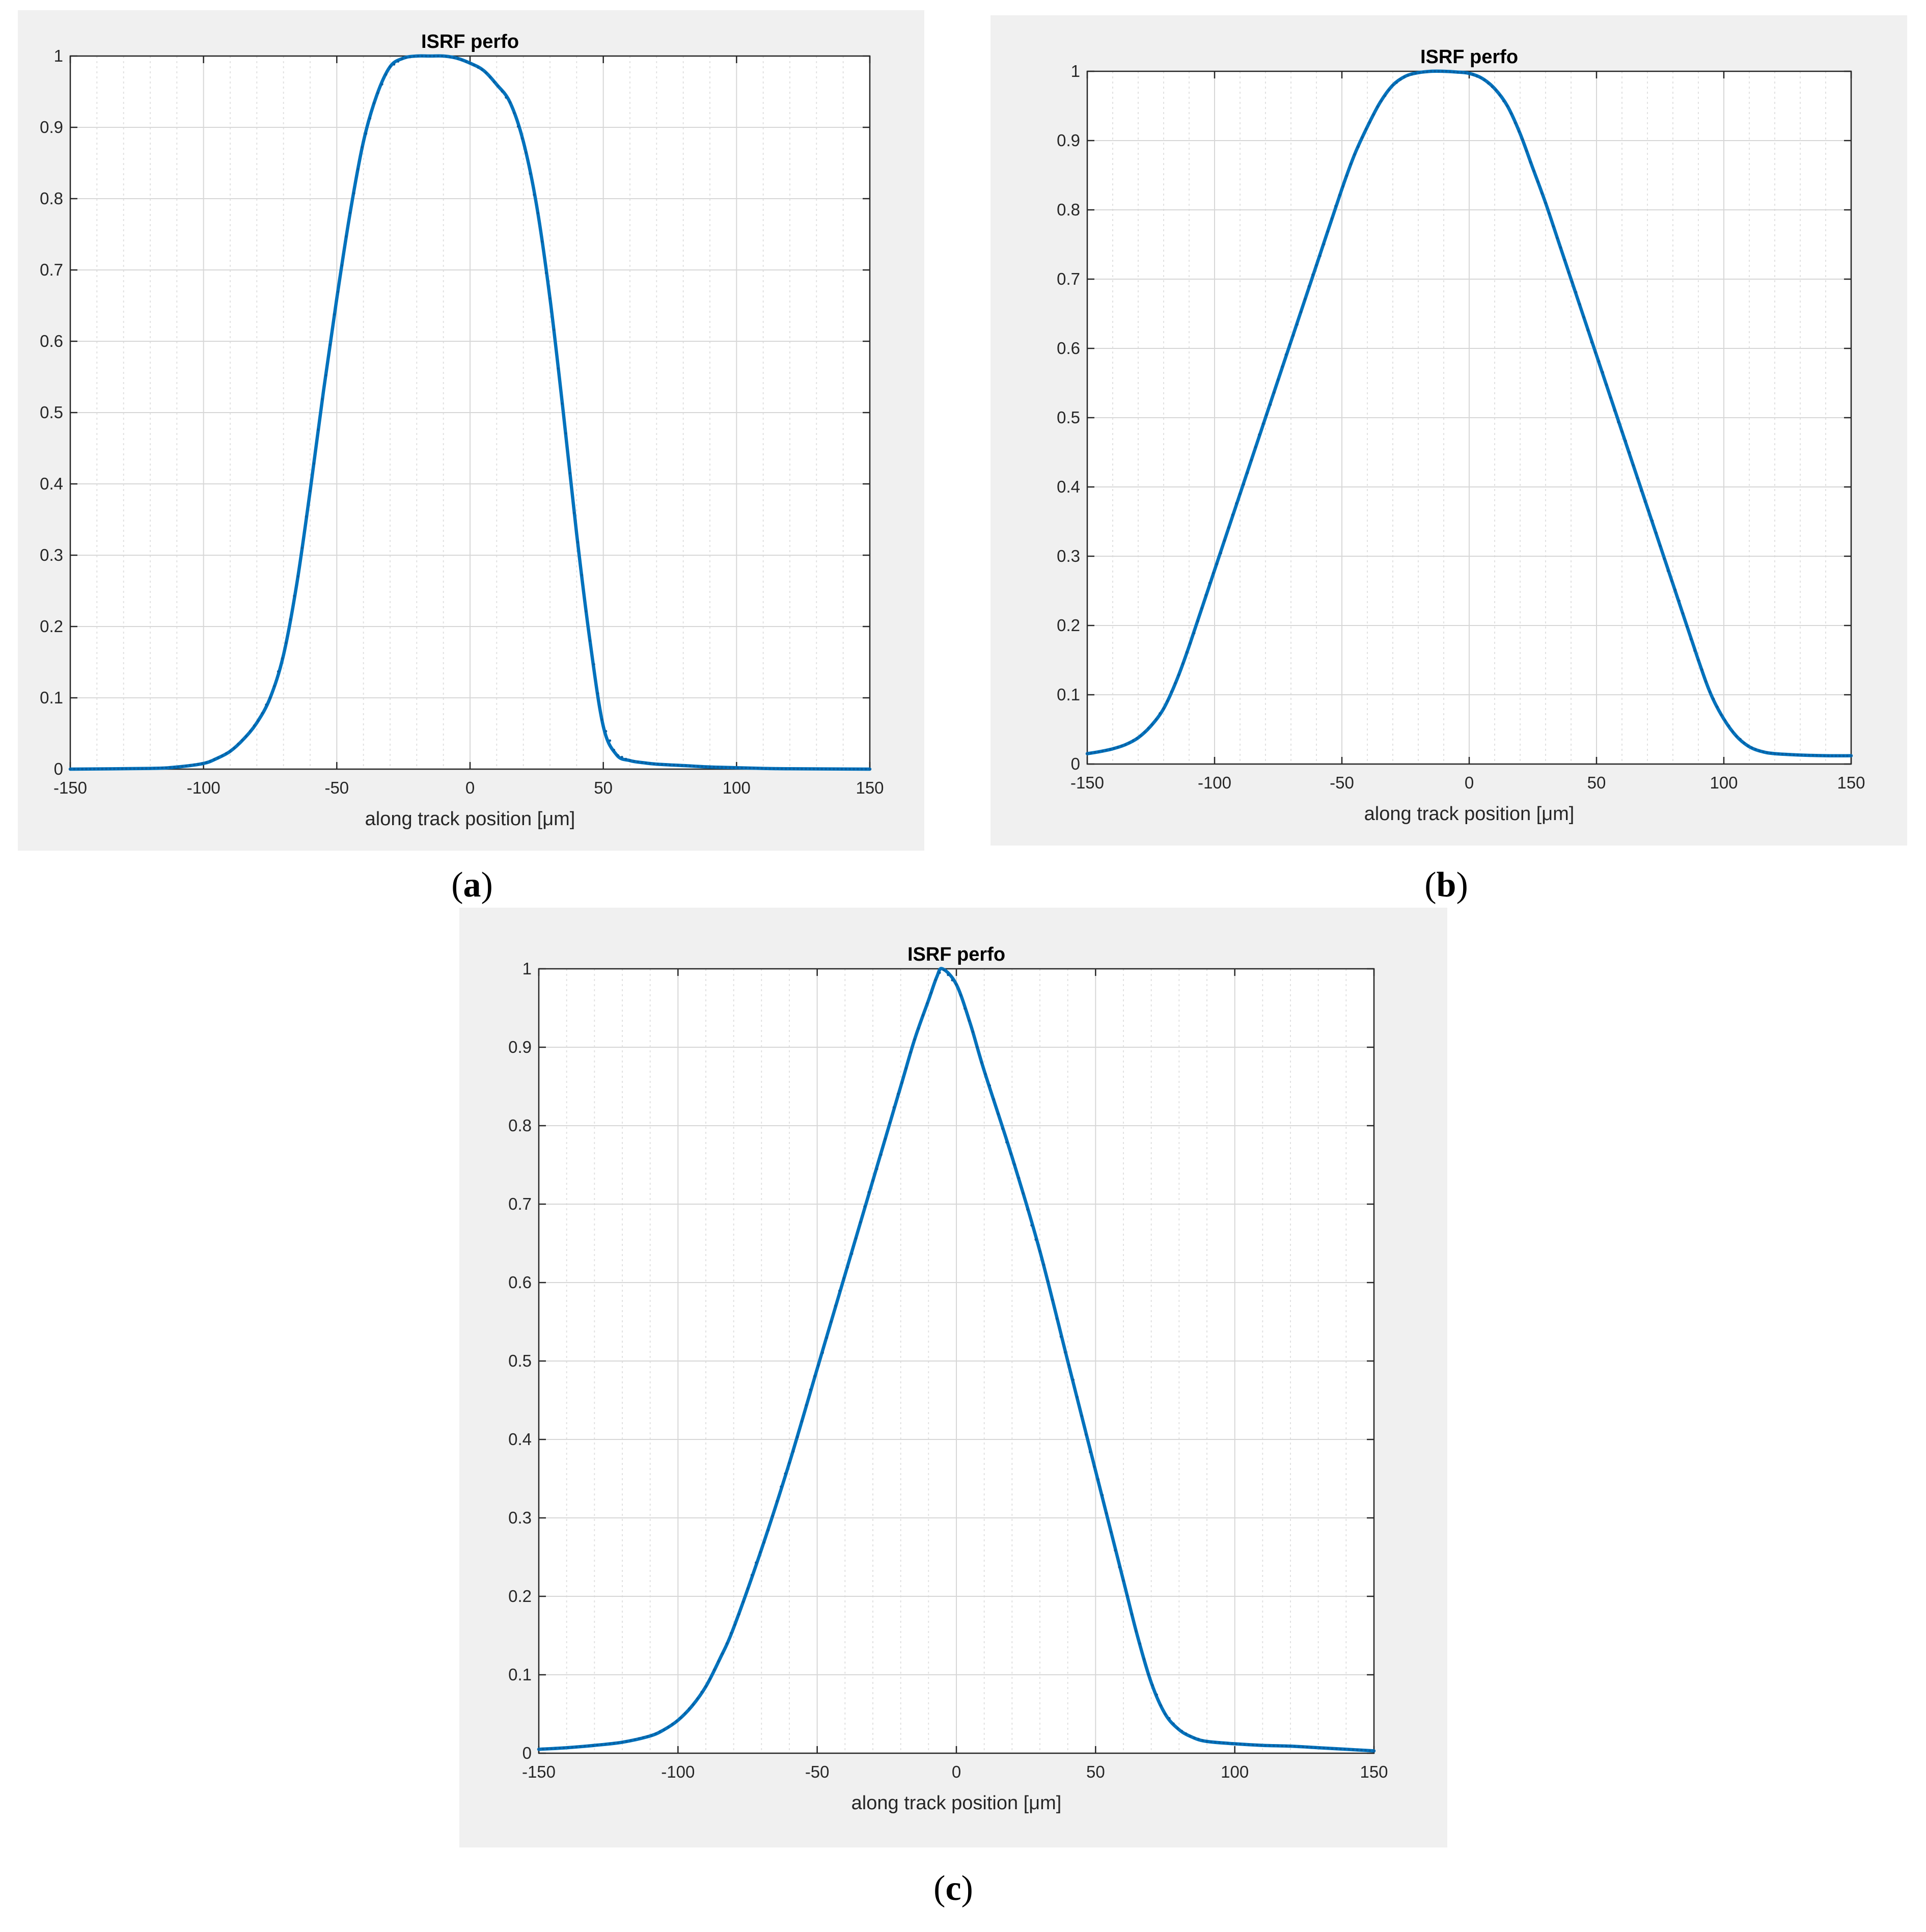 This screenshot has width=1926, height=1932. What do you see at coordinates (1069, 486) in the screenshot?
I see `y-tick-label: 0.4` at bounding box center [1069, 486].